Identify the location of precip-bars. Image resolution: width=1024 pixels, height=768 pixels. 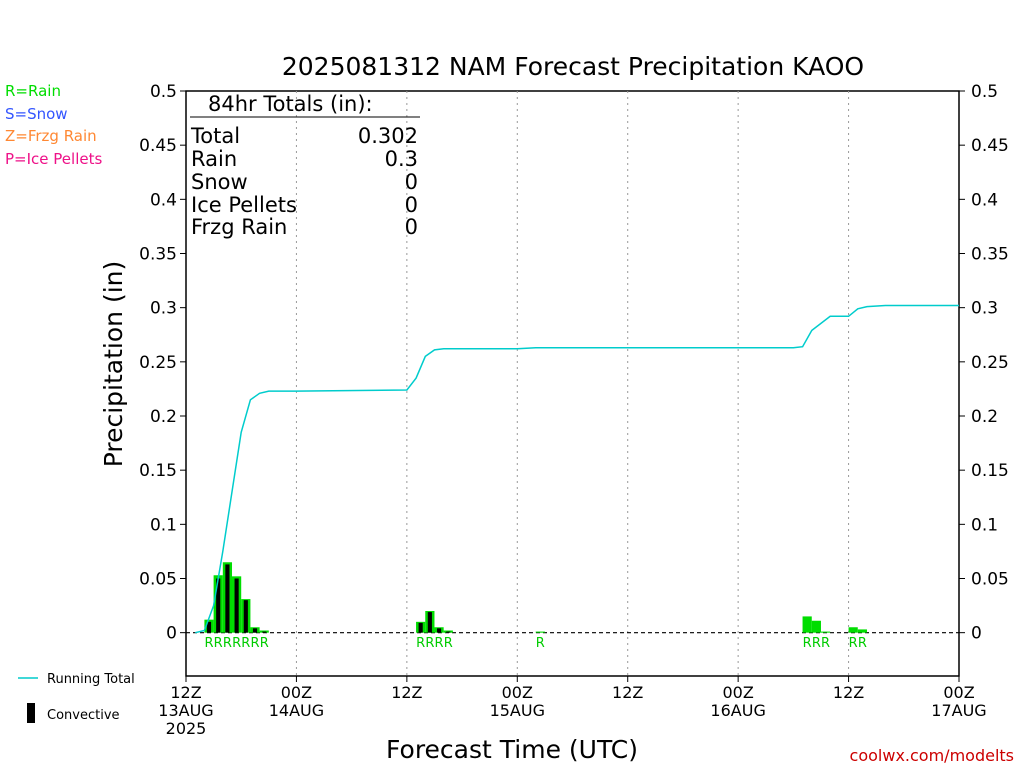
(535, 597).